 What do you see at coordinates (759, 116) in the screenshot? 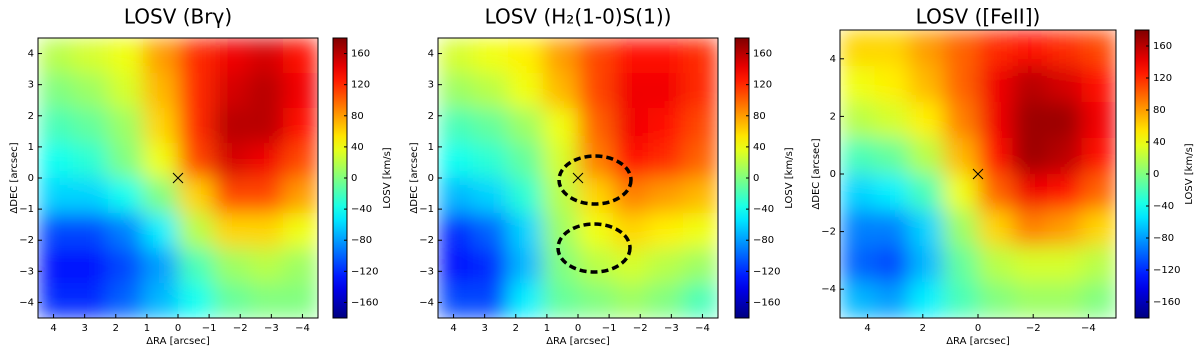
I see `colorbar-tick-label: 80` at bounding box center [759, 116].